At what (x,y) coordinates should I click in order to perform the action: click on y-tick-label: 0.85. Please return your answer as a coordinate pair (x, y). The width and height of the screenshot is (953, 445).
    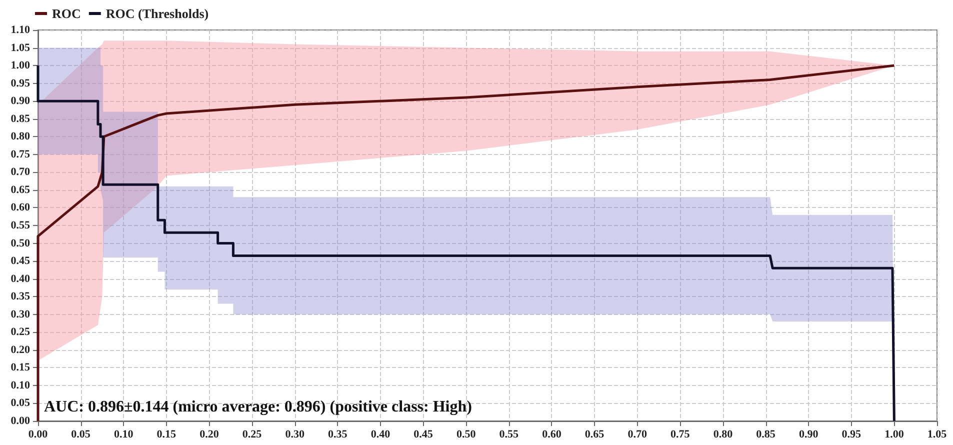
    Looking at the image, I should click on (20, 118).